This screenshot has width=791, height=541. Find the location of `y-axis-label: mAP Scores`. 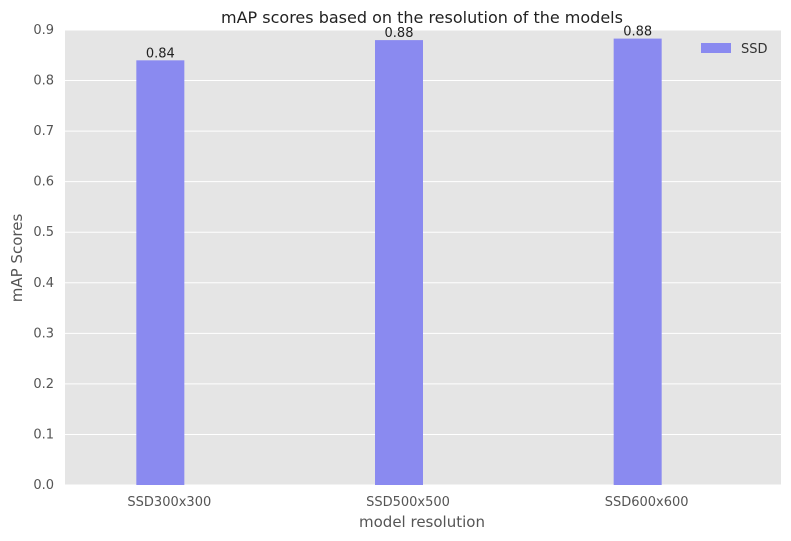

y-axis-label: mAP Scores is located at coordinates (17, 258).